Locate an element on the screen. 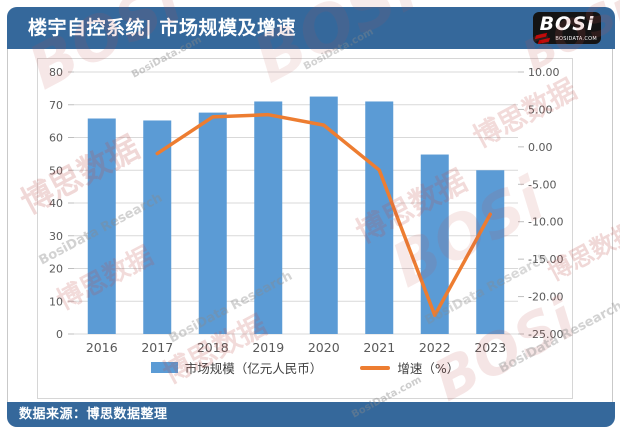 This screenshot has width=620, height=431. left-axis-label: 80 is located at coordinates (56, 72).